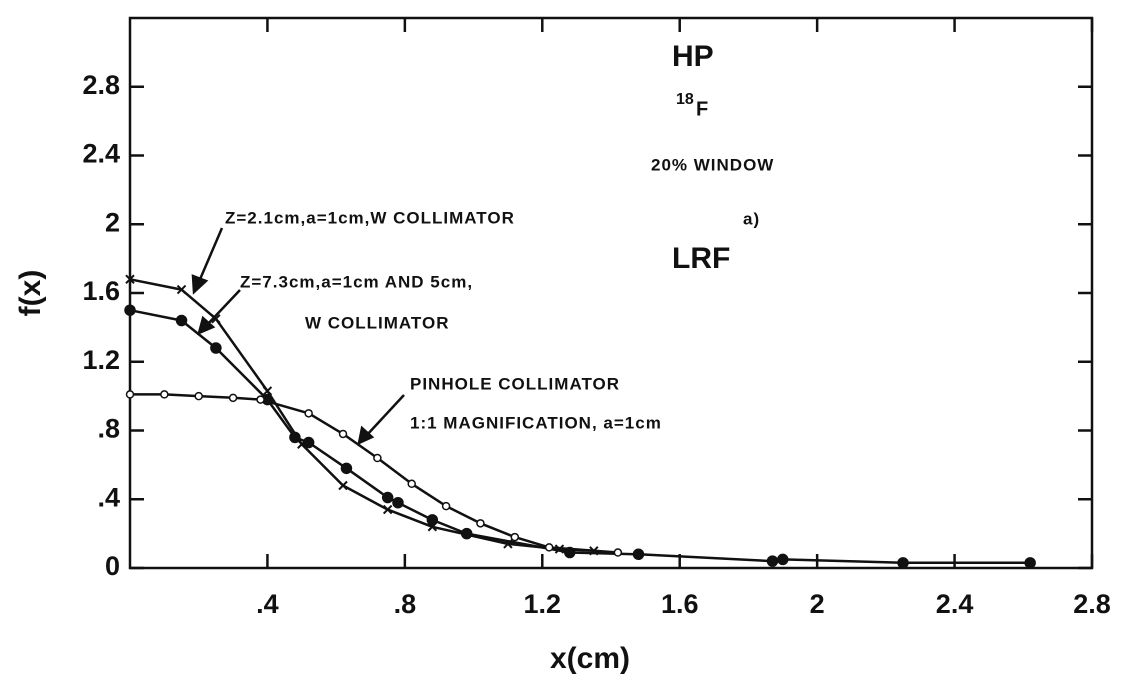 The image size is (1131, 686). I want to click on series-label: Z=2.1cm,a=1cm,W COLLIMATOR, so click(370, 217).